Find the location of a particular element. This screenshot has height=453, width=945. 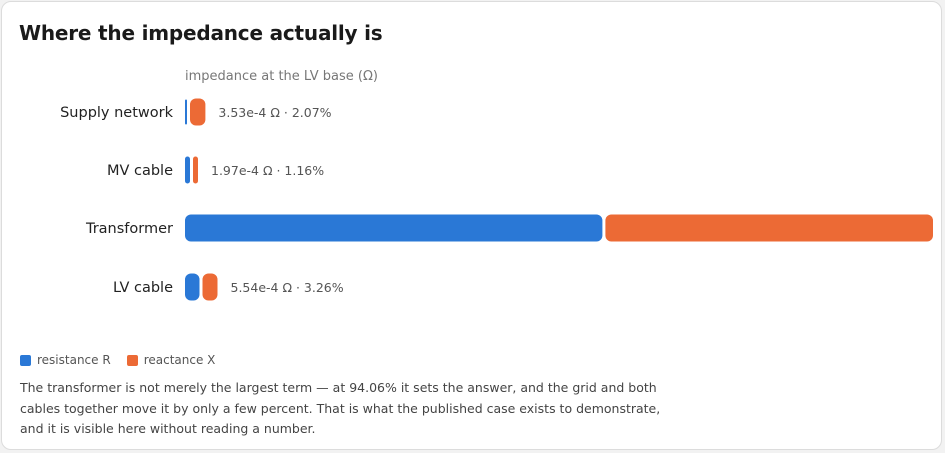

resistance-swatch is located at coordinates (25, 360).